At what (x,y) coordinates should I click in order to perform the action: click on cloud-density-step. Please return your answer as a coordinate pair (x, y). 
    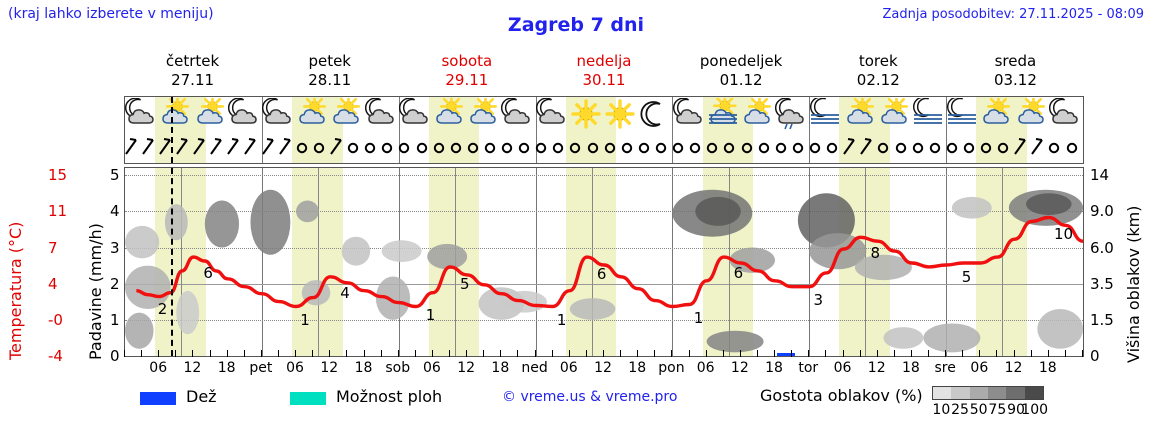
    Looking at the image, I should click on (997, 393).